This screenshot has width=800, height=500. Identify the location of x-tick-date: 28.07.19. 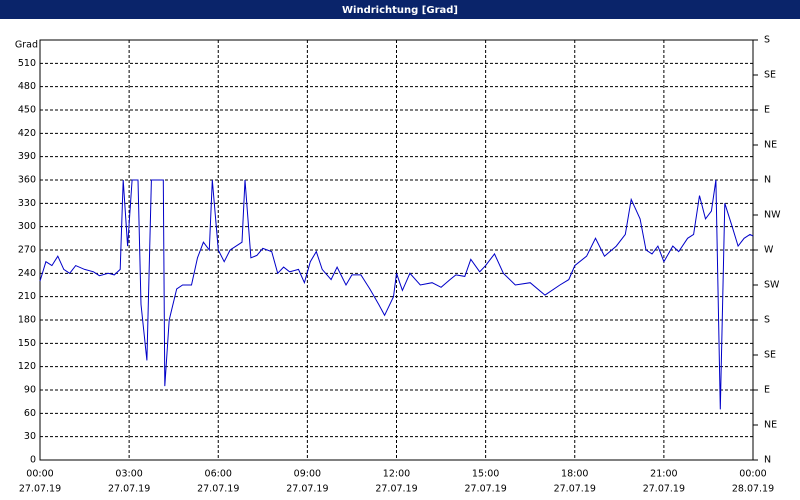
(753, 489).